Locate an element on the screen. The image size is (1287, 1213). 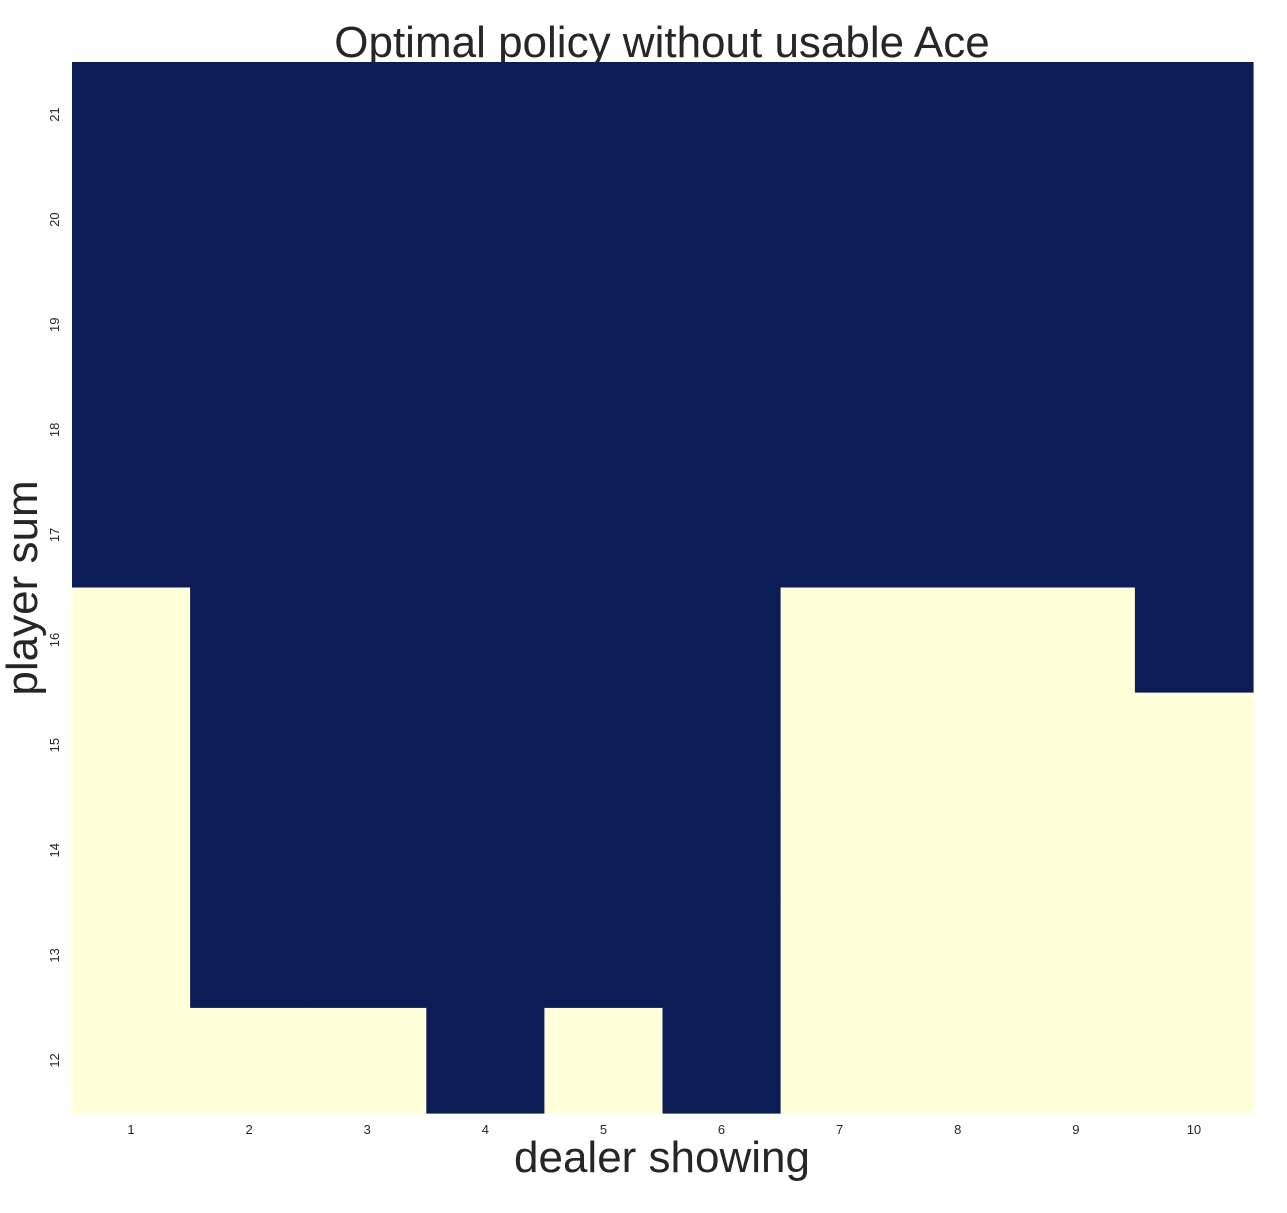
y-tick-label: 13 is located at coordinates (54, 955).